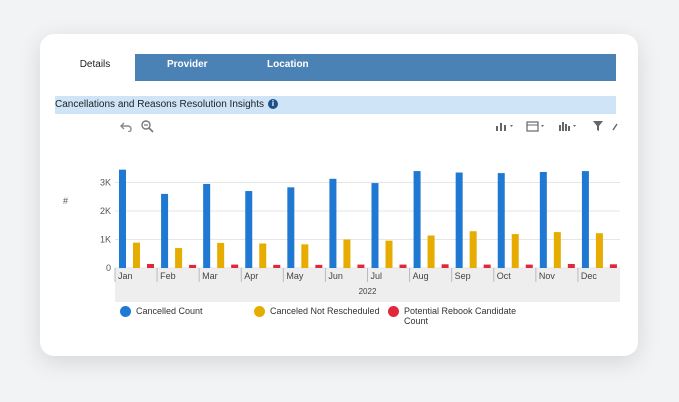 The width and height of the screenshot is (679, 402). I want to click on x-tick-label: Nov, so click(547, 276).